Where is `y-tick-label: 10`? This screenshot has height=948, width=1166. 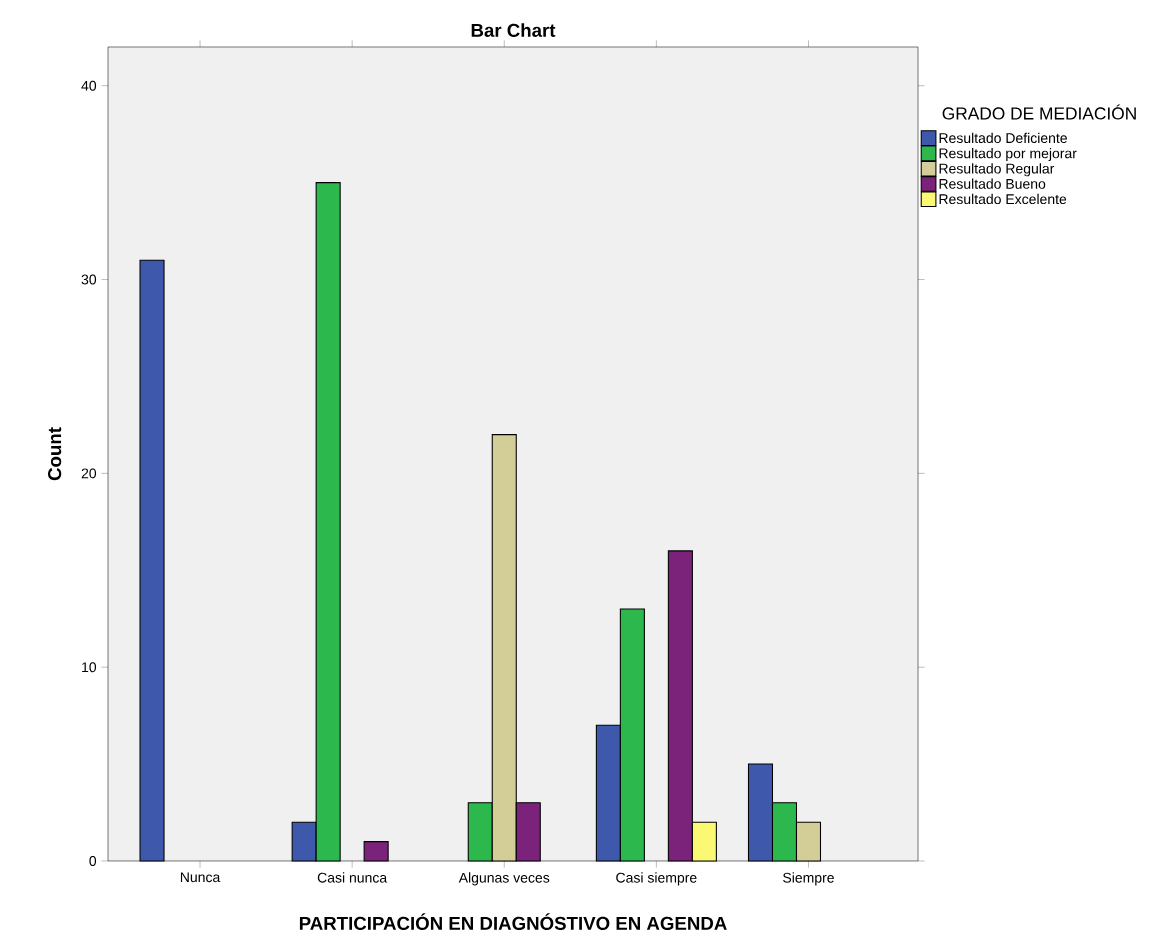
y-tick-label: 10 is located at coordinates (89, 667).